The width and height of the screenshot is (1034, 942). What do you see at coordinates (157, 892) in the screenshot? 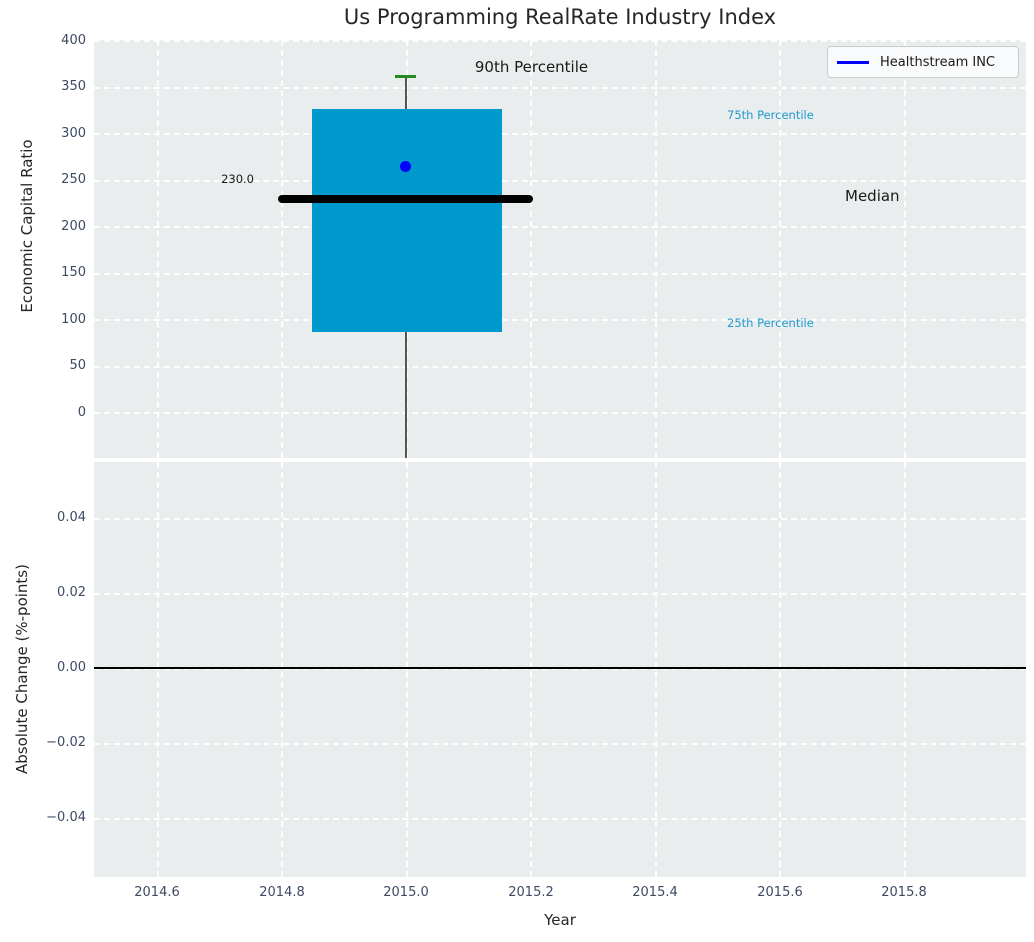
I see `xtick-label: 2014.6` at bounding box center [157, 892].